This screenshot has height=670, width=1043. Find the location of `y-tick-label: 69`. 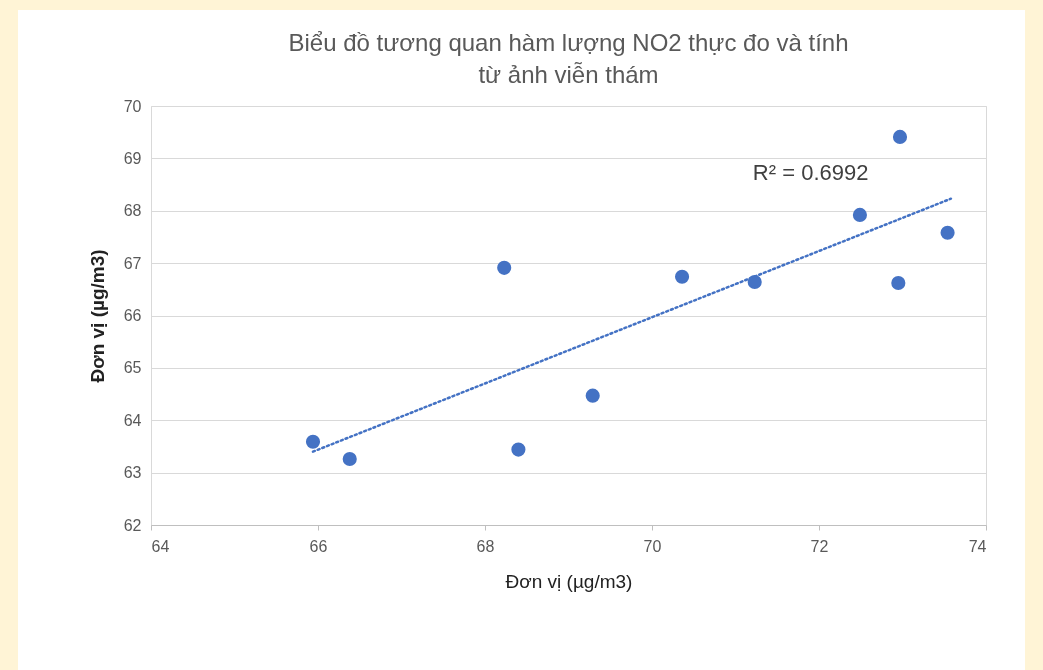

y-tick-label: 69 is located at coordinates (132, 158).